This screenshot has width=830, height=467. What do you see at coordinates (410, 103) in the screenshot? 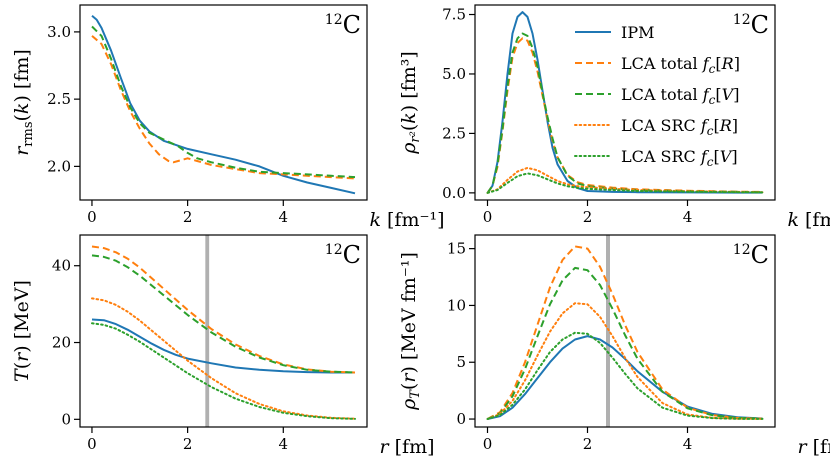
I see `ylabel-rho_r2: ρr²(k) [fm³]` at bounding box center [410, 103].